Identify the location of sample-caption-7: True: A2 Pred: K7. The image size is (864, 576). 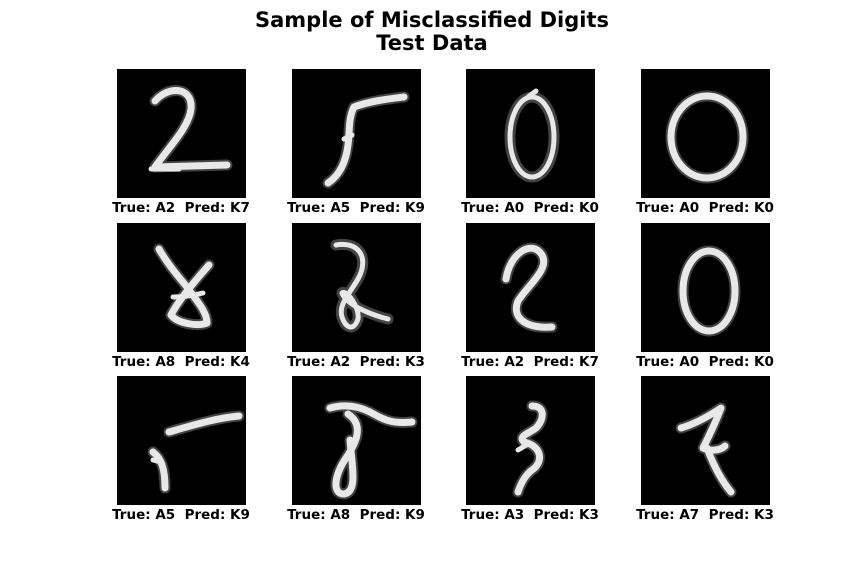
(530, 362).